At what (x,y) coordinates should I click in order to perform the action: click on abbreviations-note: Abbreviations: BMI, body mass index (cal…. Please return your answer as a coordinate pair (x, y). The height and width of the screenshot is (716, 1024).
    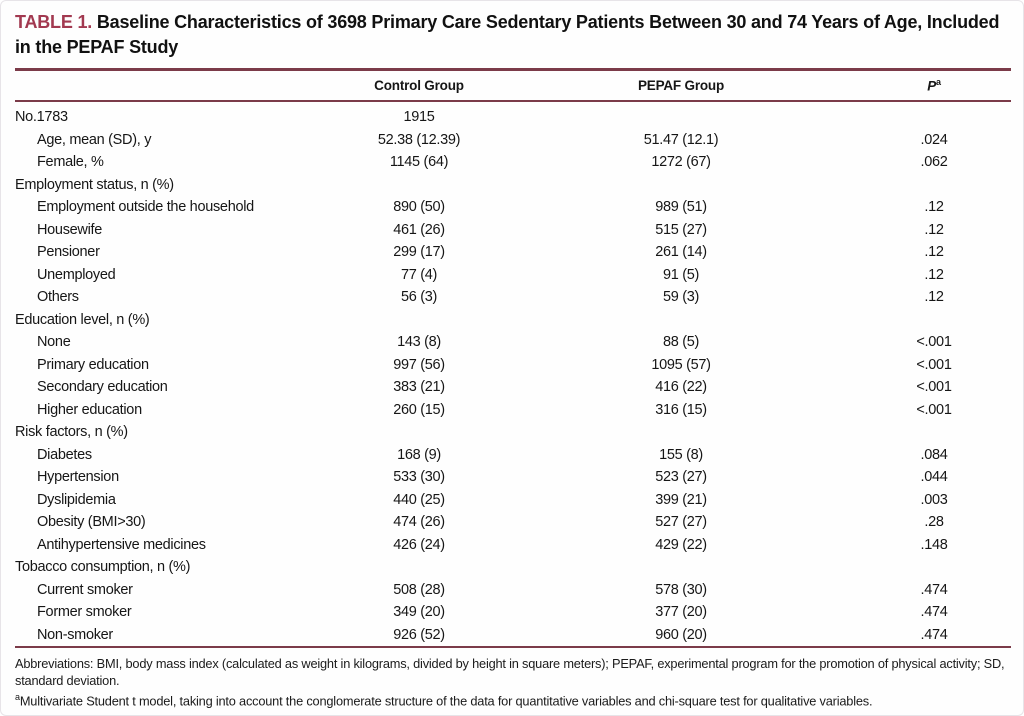
    Looking at the image, I should click on (510, 672).